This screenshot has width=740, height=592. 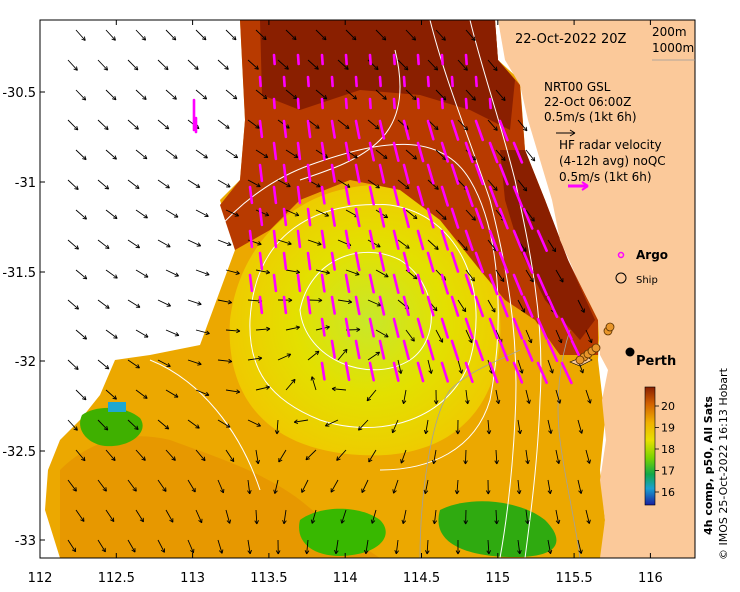 I want to click on colorbar-tick-label: 17, so click(x=668, y=471).